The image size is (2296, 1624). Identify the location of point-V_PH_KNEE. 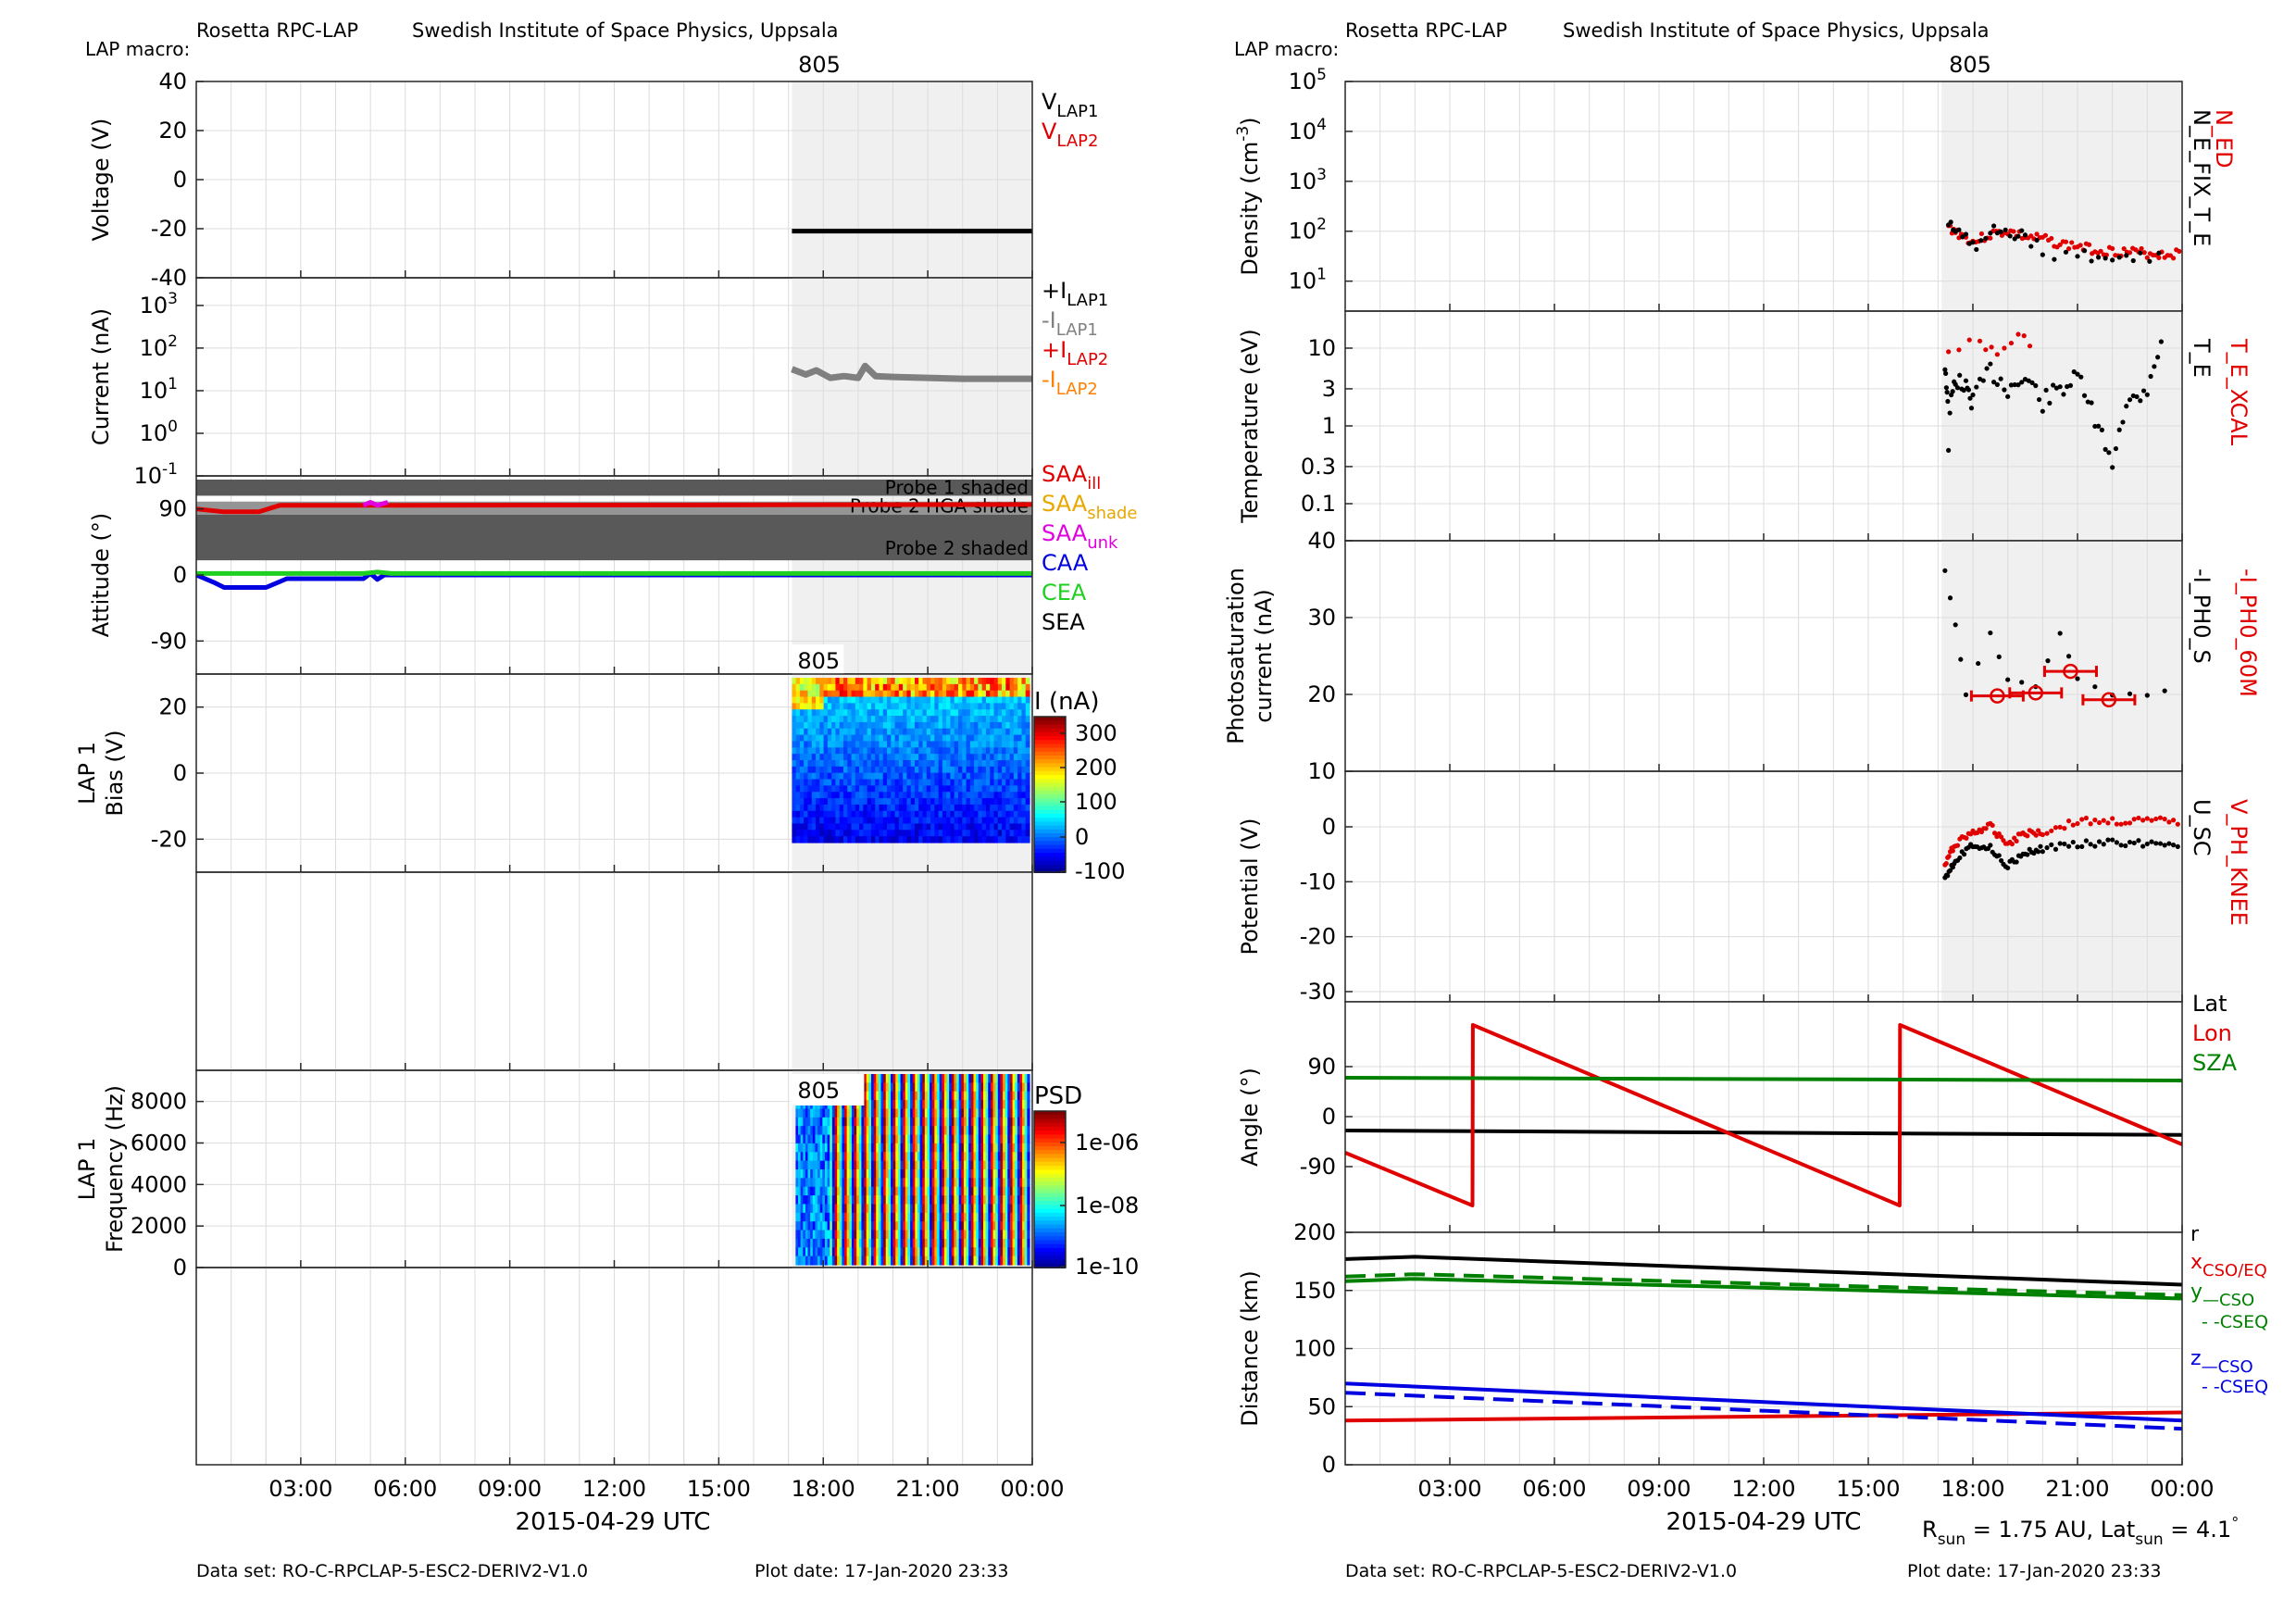
(1967, 838).